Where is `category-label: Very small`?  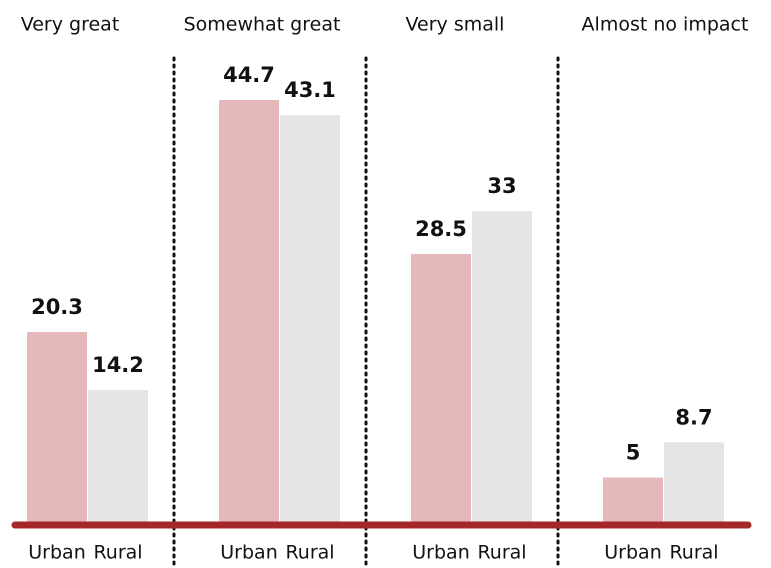
category-label: Very small is located at coordinates (455, 25).